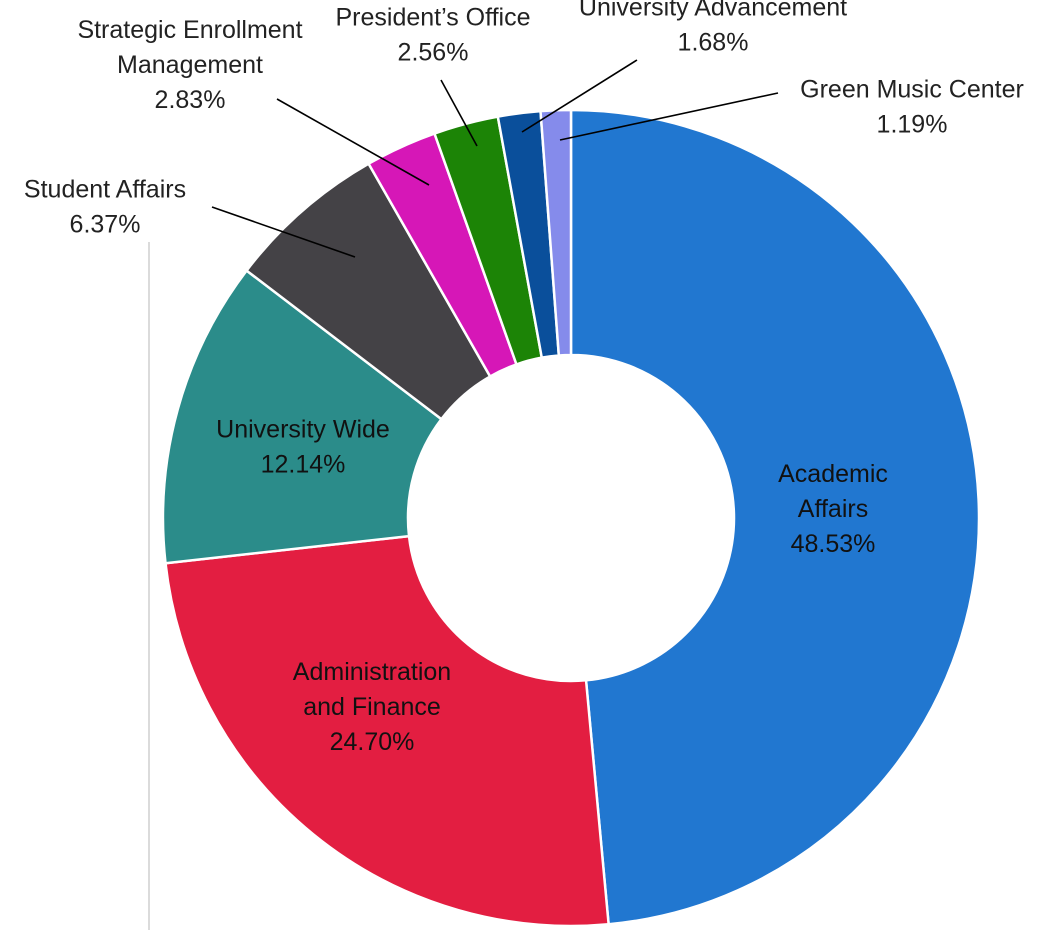 The height and width of the screenshot is (930, 1043). I want to click on slice-university-wide, so click(302, 417).